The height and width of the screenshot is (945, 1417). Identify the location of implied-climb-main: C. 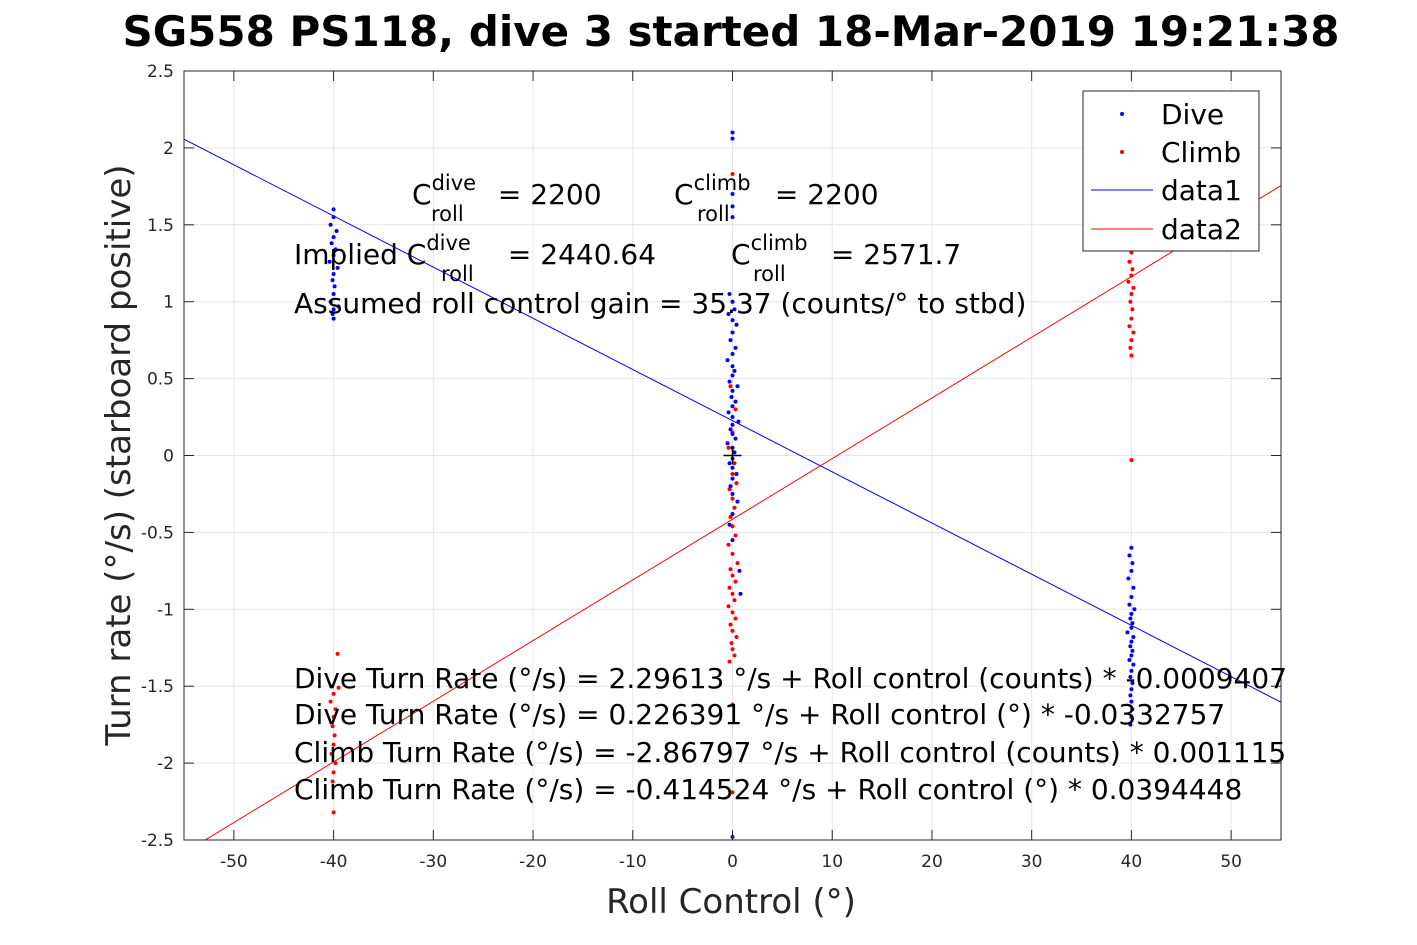
(741, 254).